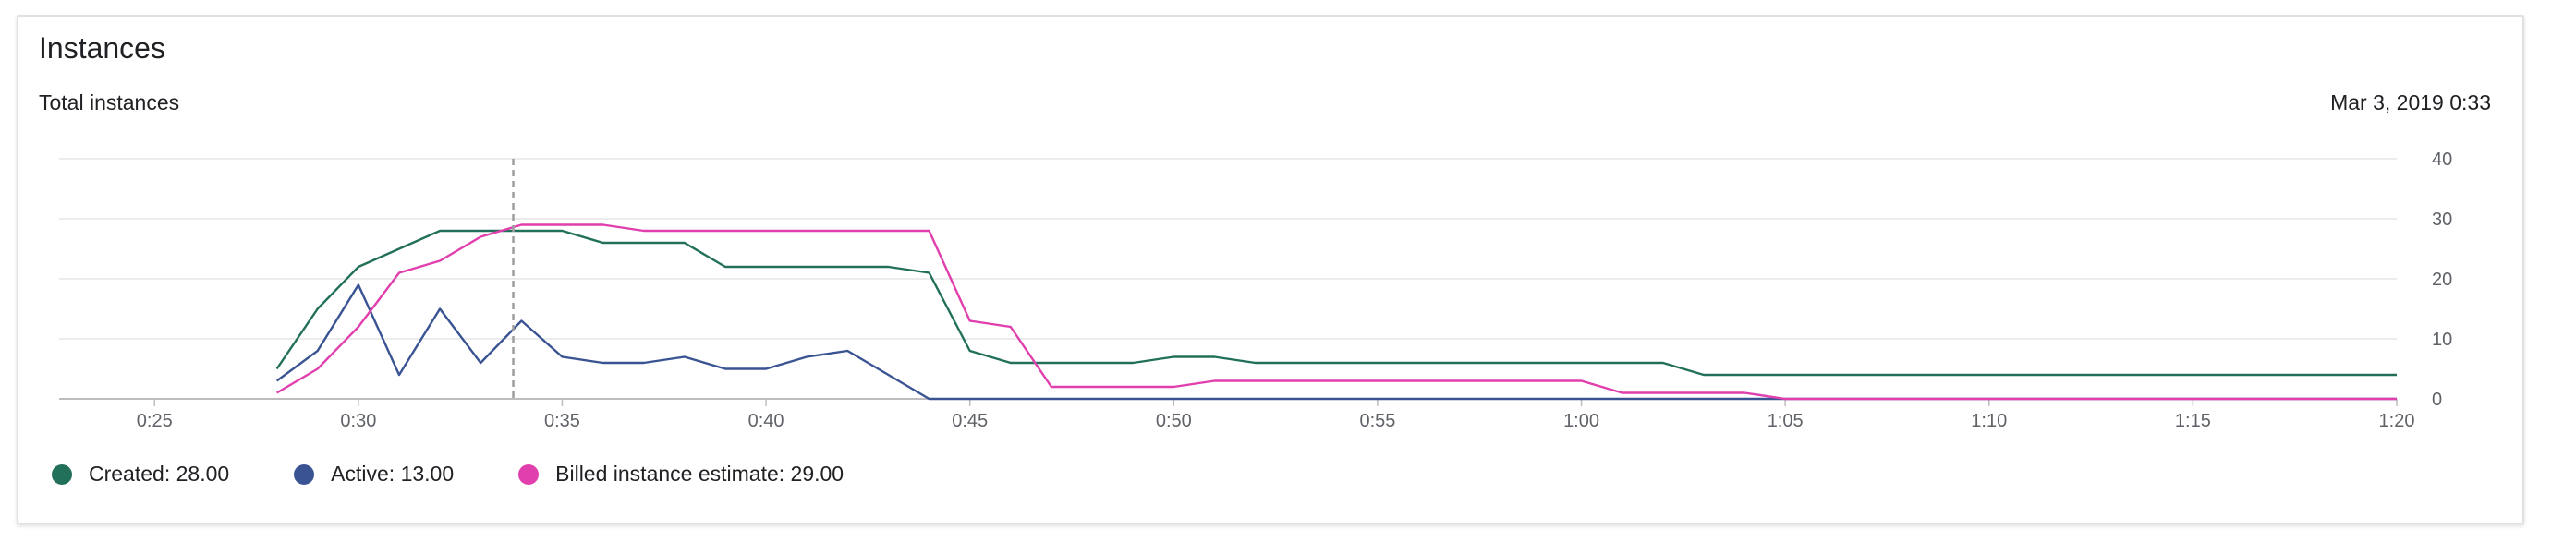 This screenshot has width=2576, height=541. Describe the element at coordinates (529, 474) in the screenshot. I see `legend-dot-billed` at that location.